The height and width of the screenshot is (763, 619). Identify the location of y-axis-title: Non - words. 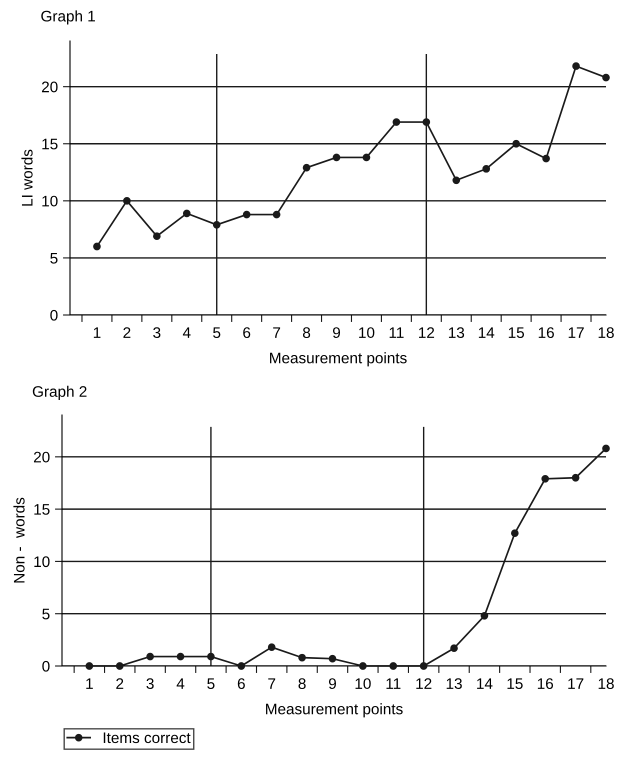
(19, 540).